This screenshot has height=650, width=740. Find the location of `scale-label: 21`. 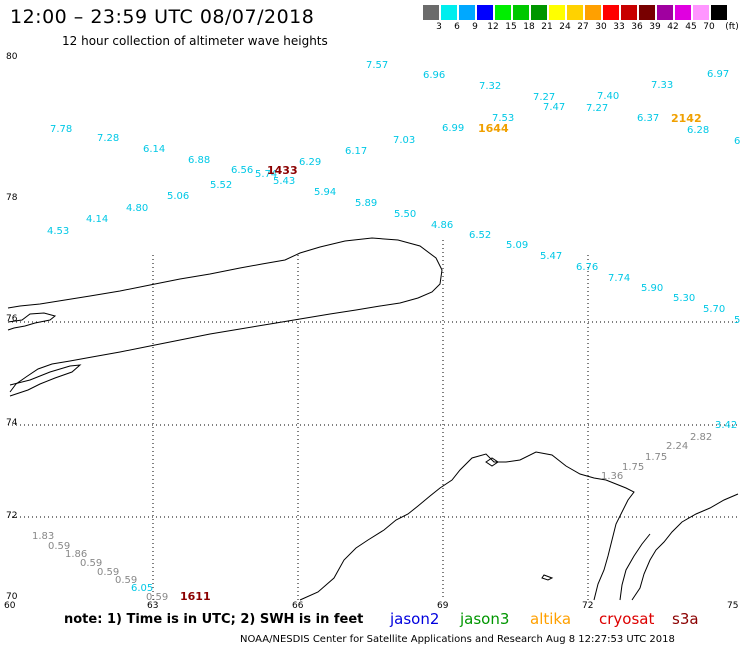

scale-label: 21 is located at coordinates (547, 27).